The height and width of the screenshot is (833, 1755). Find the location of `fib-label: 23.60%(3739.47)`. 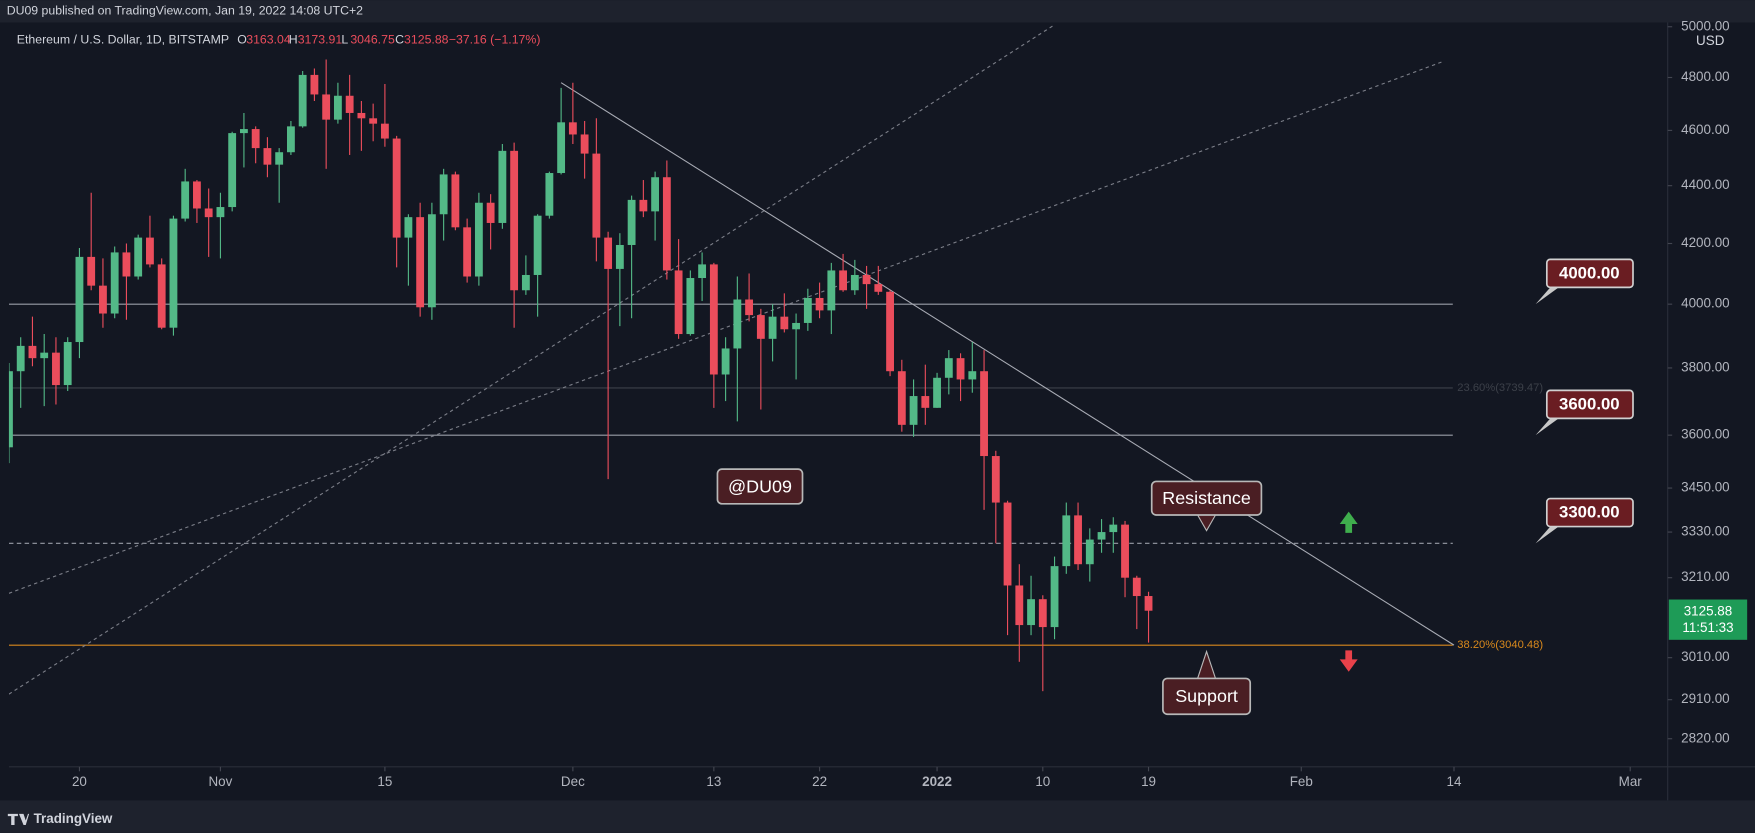

fib-label: 23.60%(3739.47) is located at coordinates (1500, 388).